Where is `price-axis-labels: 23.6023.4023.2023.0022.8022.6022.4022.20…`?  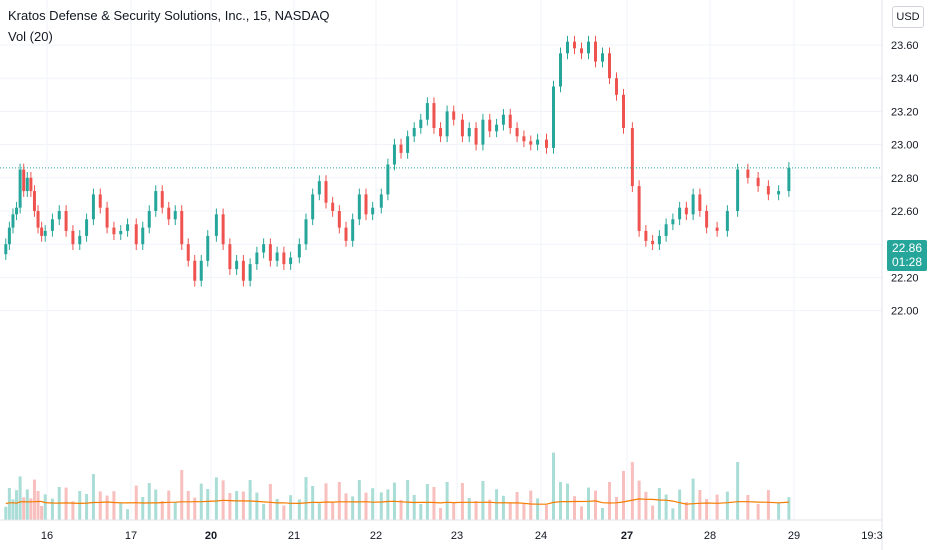
price-axis-labels: 23.6023.4023.2023.0022.8022.6022.4022.20… is located at coordinates (905, 179).